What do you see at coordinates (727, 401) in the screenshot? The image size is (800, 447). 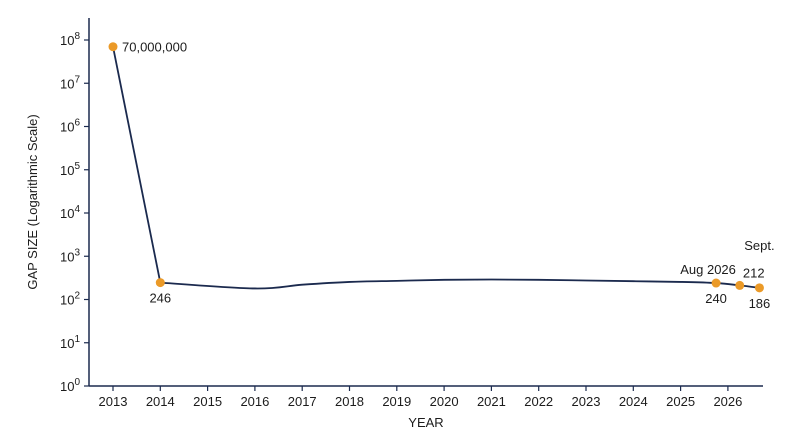 I see `x-tick-label: 2026` at bounding box center [727, 401].